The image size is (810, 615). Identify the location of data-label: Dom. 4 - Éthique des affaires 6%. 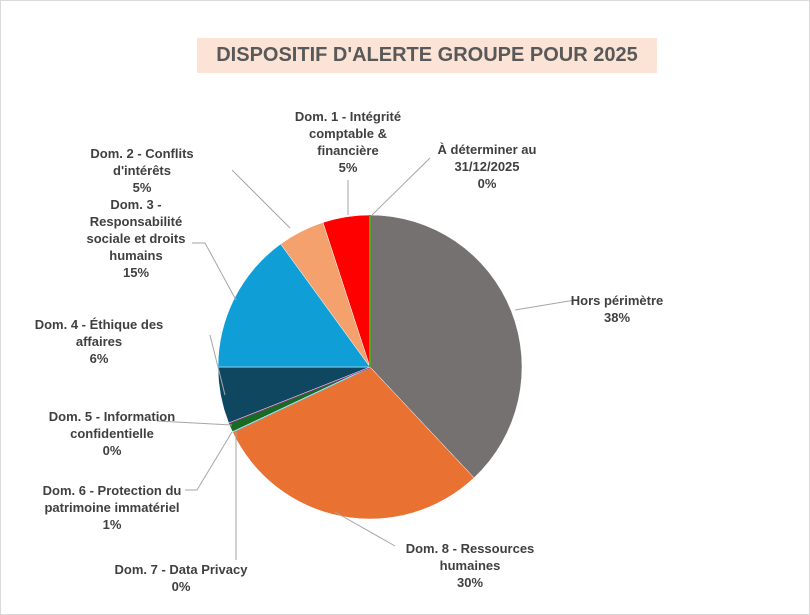
(99, 341).